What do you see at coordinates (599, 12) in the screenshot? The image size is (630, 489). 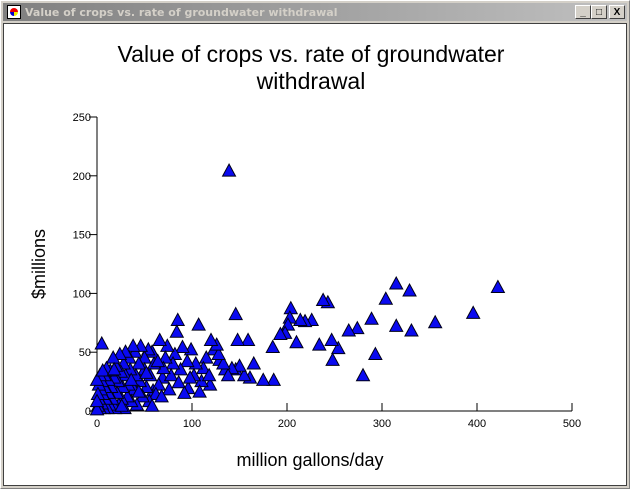 I see `maximize-button: □` at bounding box center [599, 12].